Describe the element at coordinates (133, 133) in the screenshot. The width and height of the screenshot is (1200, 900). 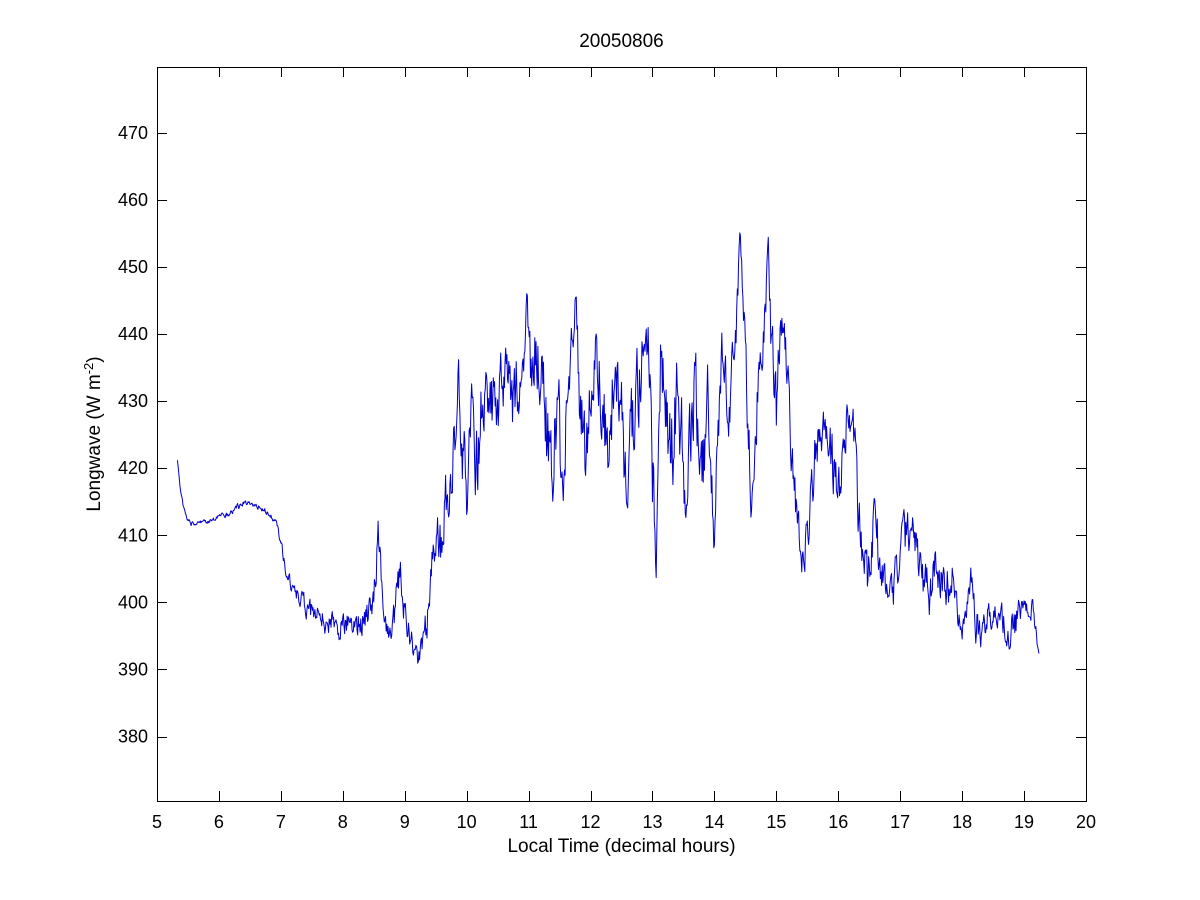
I see `y-tick-label: 470` at that location.